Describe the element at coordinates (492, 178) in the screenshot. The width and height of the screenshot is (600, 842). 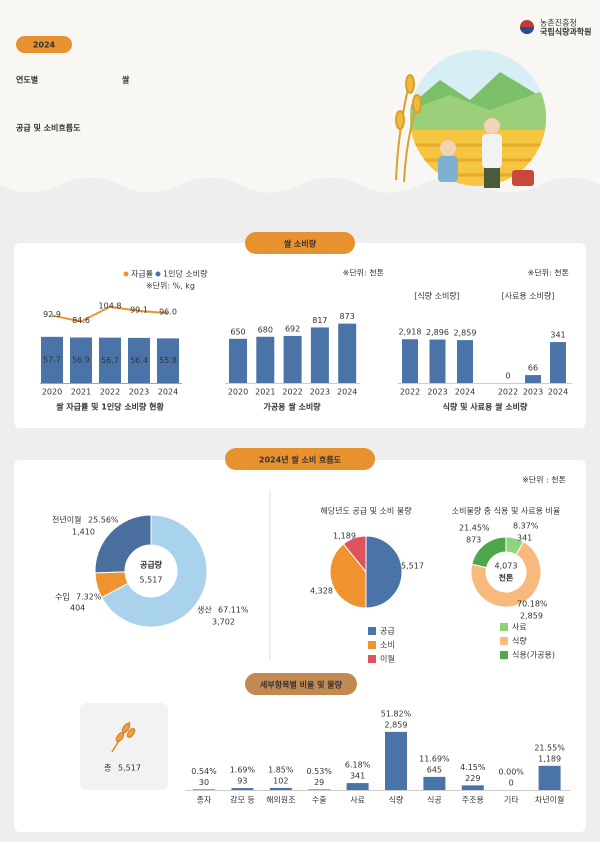
I see `farmer-legs` at that location.